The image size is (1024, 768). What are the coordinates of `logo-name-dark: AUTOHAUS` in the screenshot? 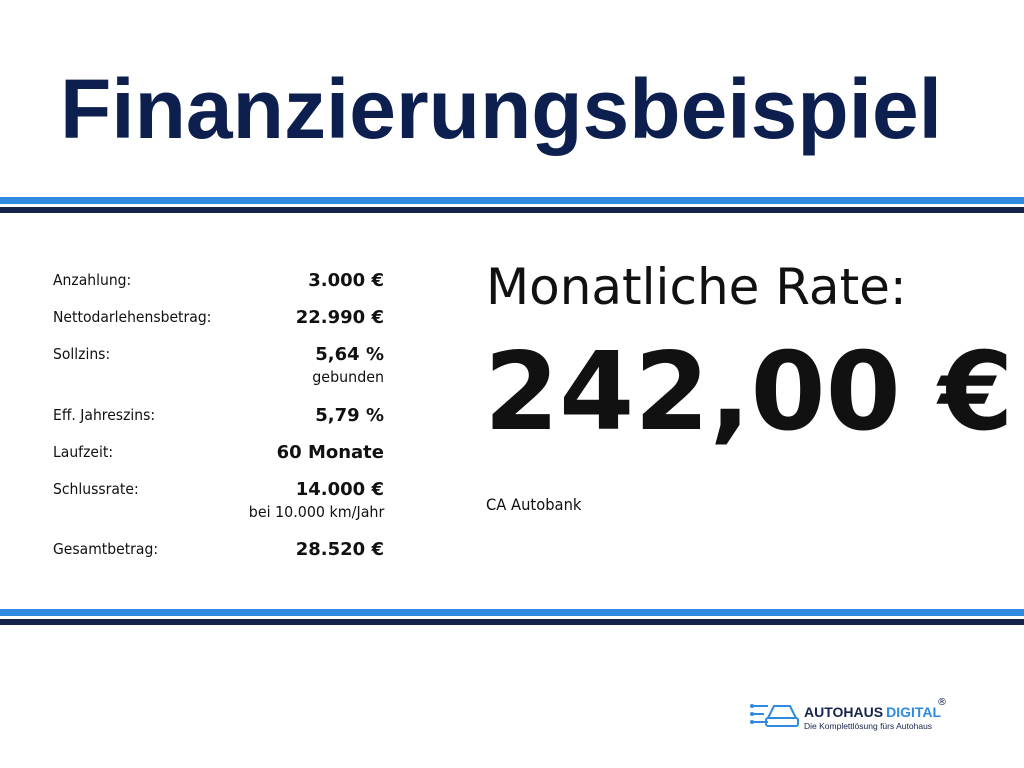 It's located at (844, 712).